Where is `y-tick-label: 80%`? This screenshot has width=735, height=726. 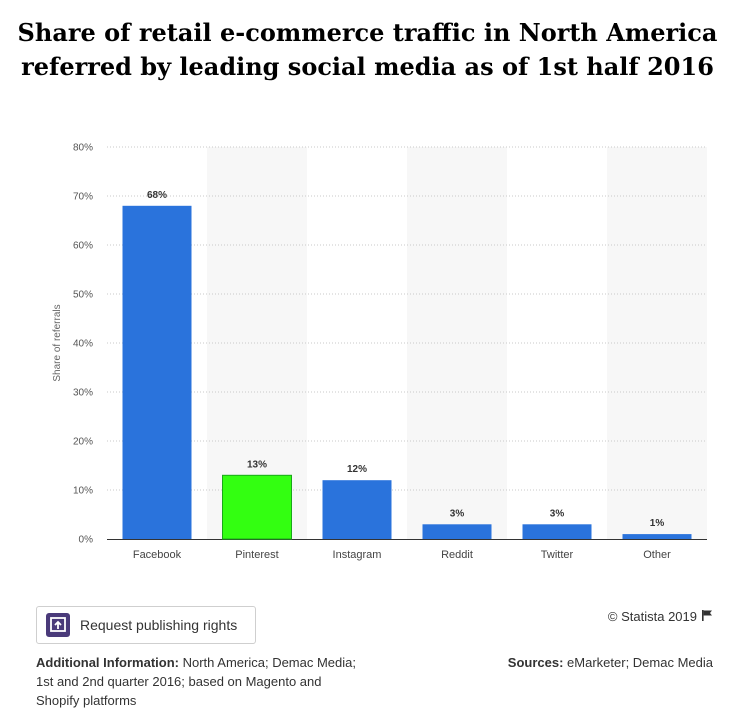 y-tick-label: 80% is located at coordinates (83, 148).